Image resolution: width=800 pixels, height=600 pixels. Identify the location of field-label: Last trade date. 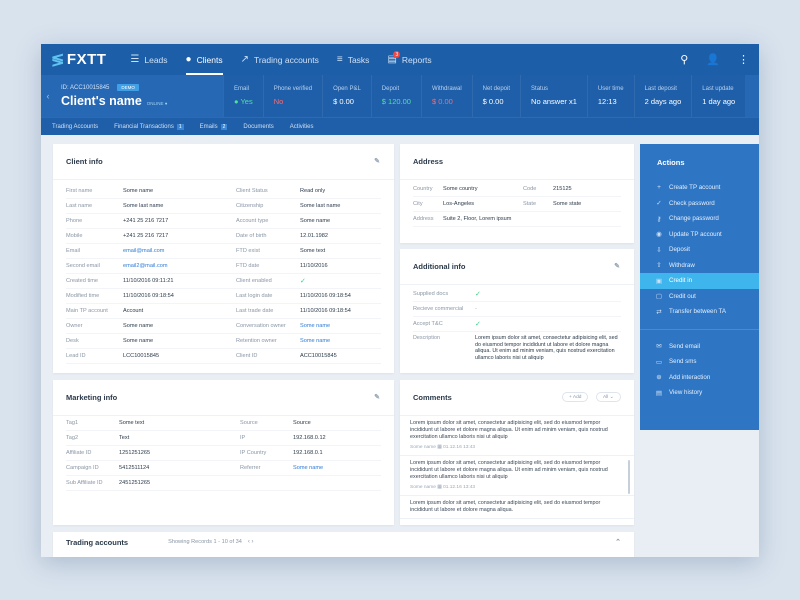
(268, 311).